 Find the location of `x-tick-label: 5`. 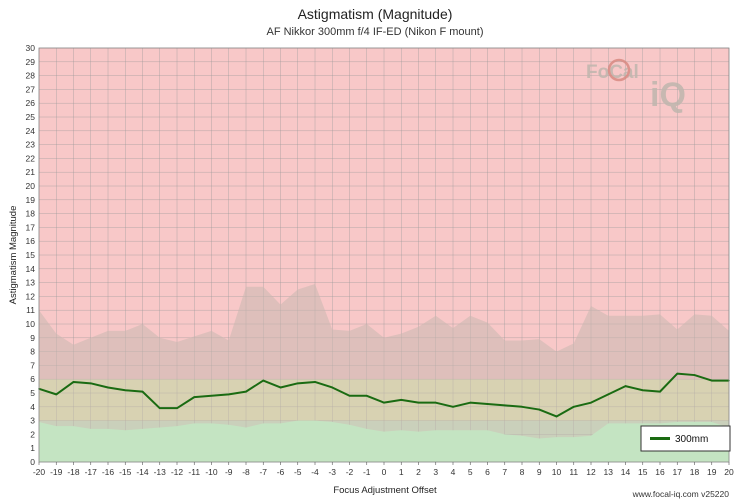

x-tick-label: 5 is located at coordinates (470, 472).